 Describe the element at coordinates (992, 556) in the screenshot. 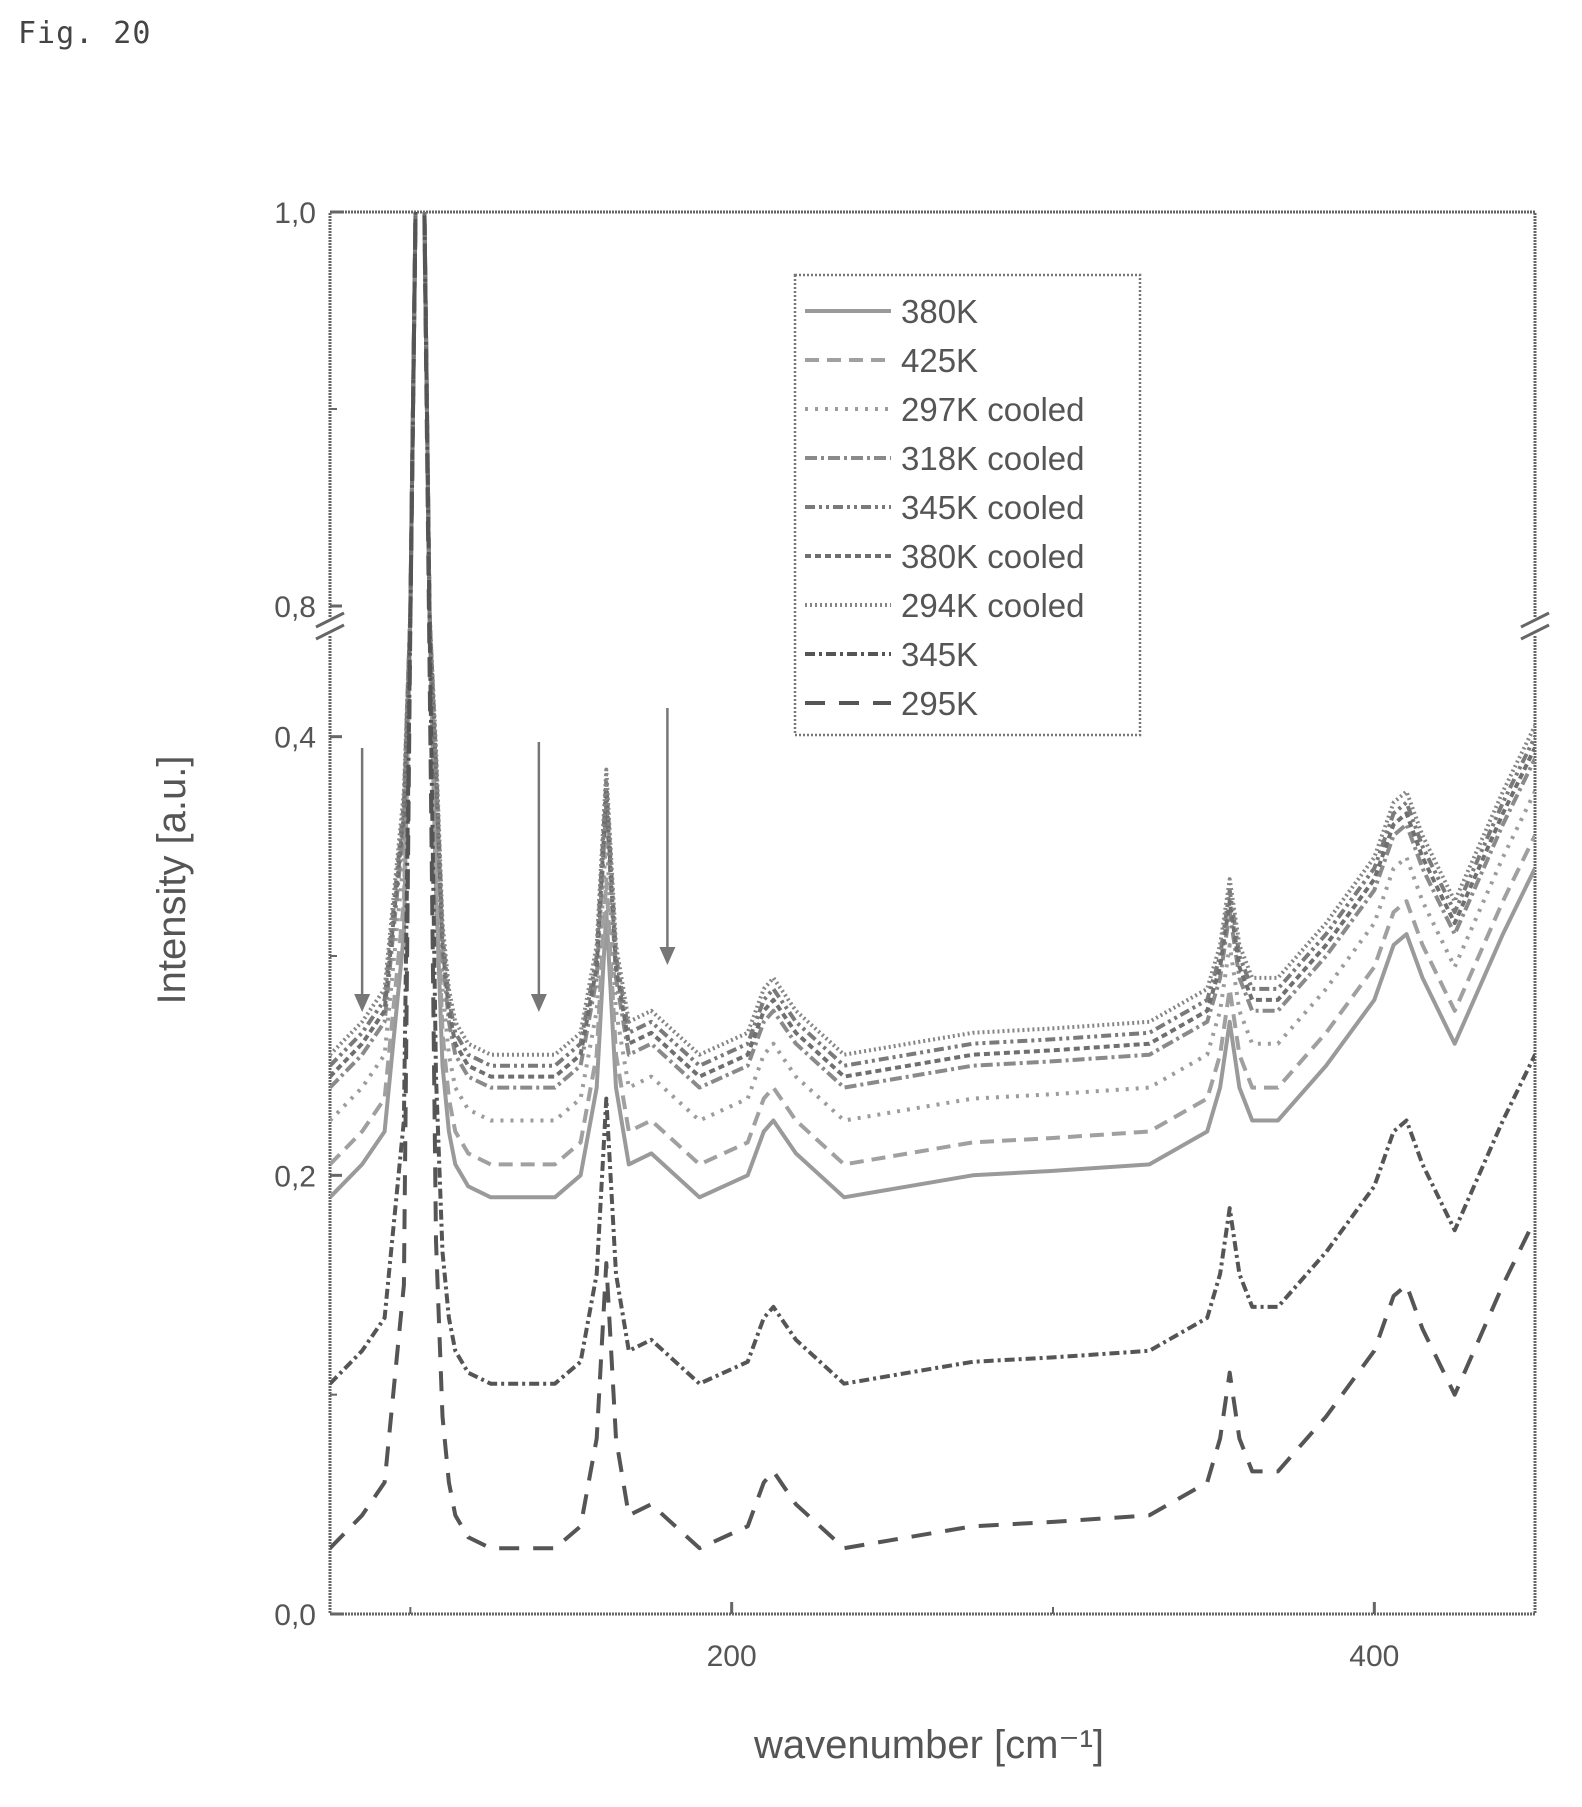

I see `legend-label: 380K cooled` at that location.